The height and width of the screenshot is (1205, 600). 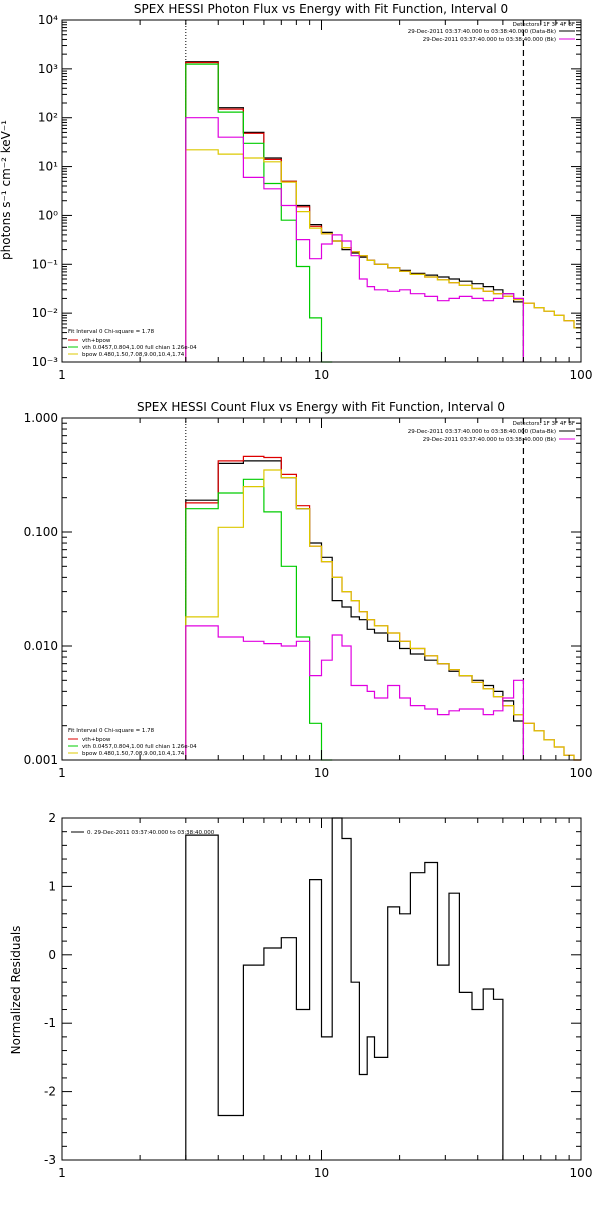 What do you see at coordinates (6, 190) in the screenshot?
I see `photon-flux-ylabel: photons s⁻¹ cm⁻² keV⁻¹` at bounding box center [6, 190].